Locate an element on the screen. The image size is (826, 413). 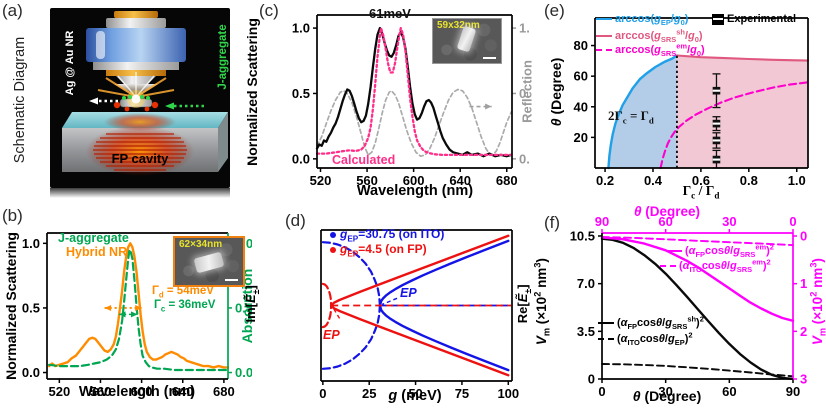
ag-au-nr-label: Ag @ Au NR is located at coordinates (70, 63).